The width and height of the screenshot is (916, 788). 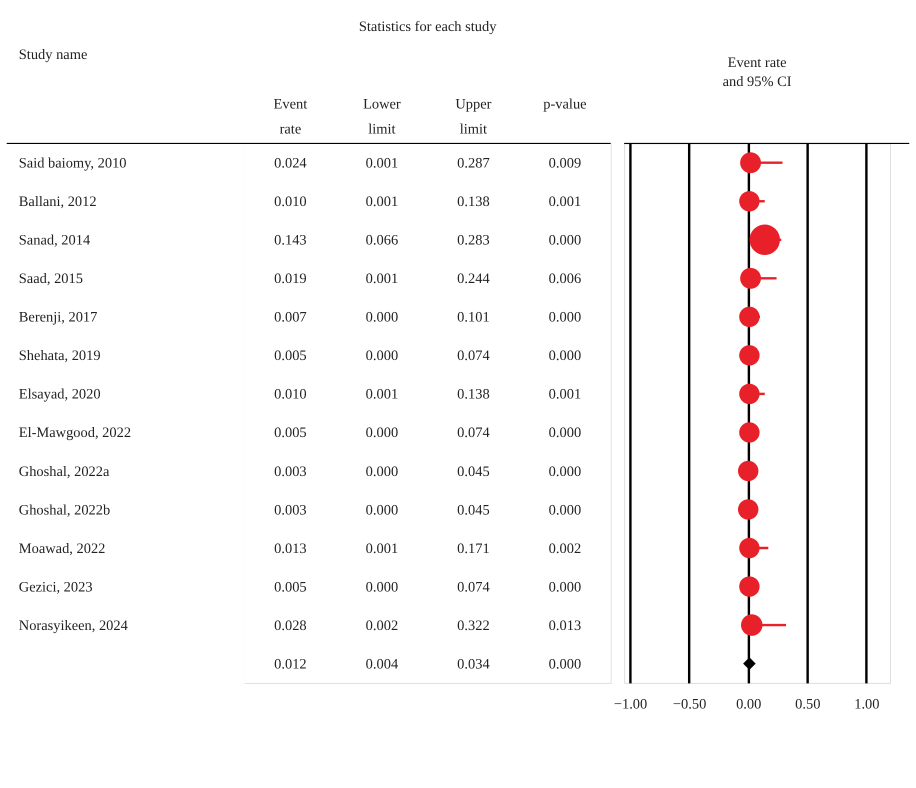 What do you see at coordinates (565, 104) in the screenshot?
I see `x-tick-label: p-value` at bounding box center [565, 104].